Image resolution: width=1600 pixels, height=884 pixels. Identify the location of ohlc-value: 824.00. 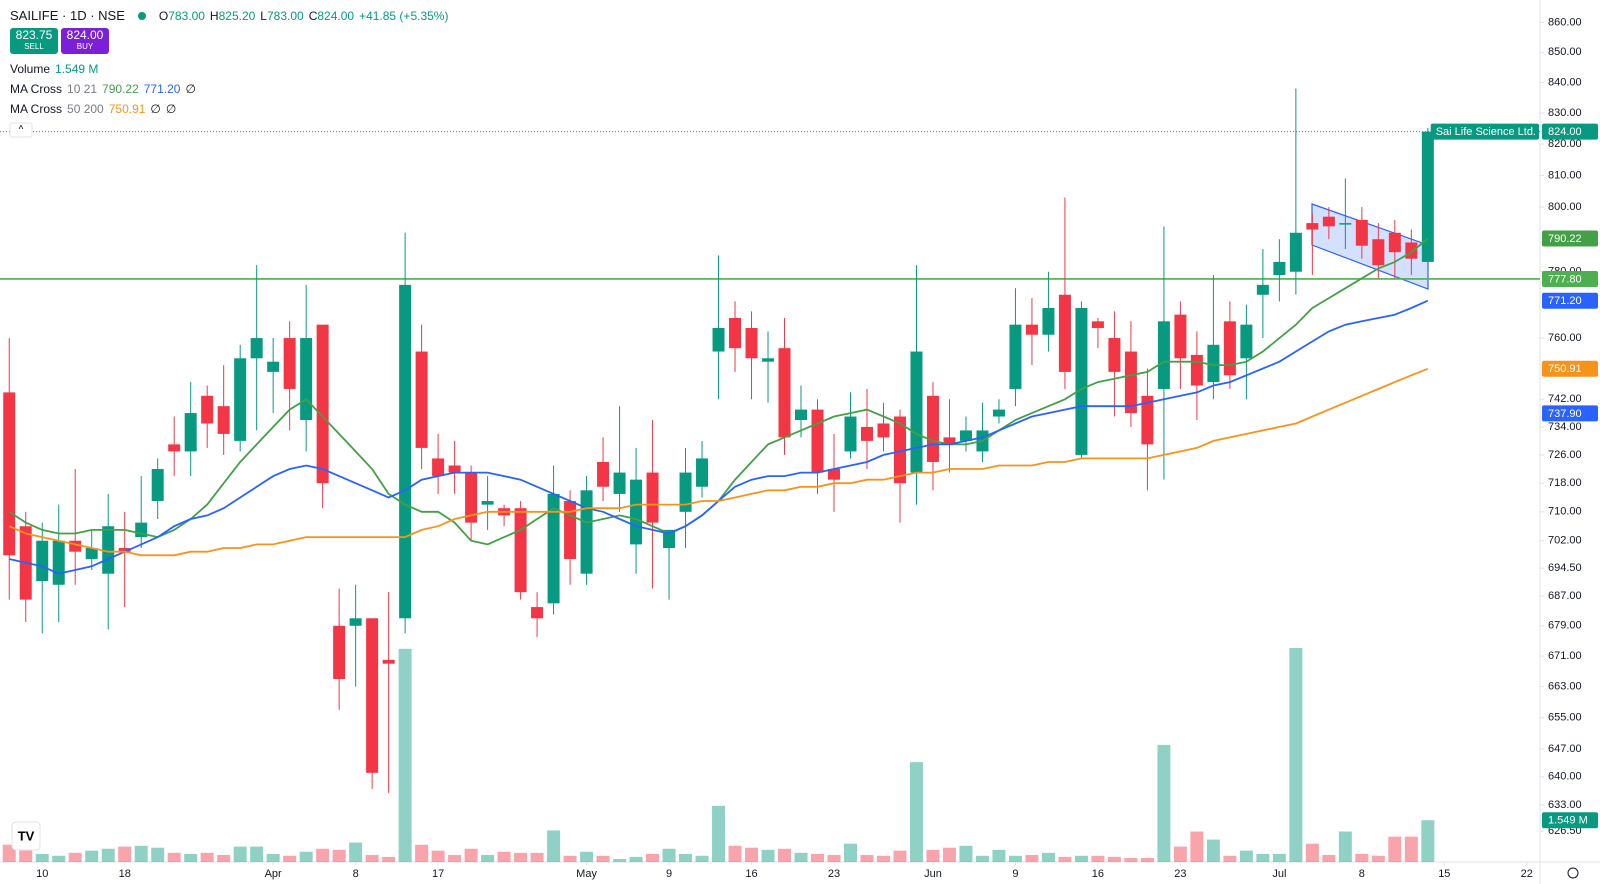
(336, 15).